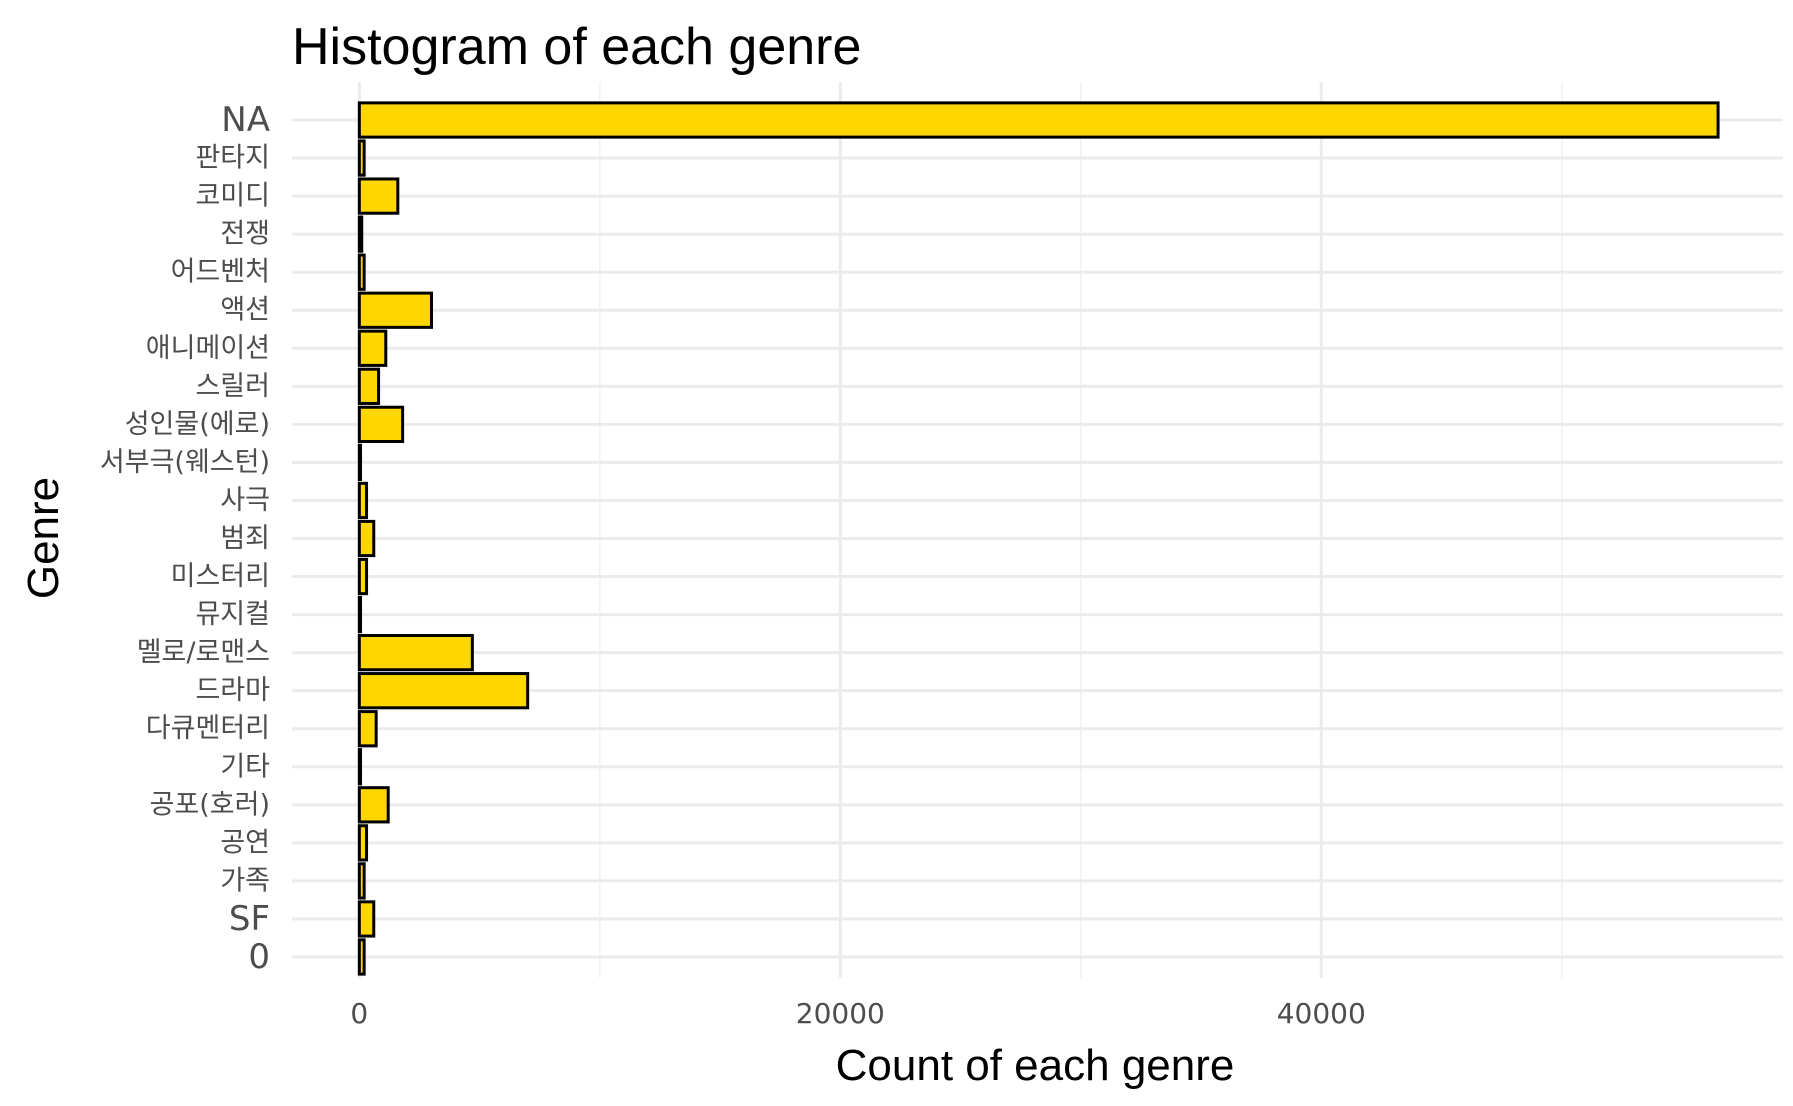 This screenshot has width=1793, height=1106. I want to click on y-tick-label: 전쟁, so click(245, 234).